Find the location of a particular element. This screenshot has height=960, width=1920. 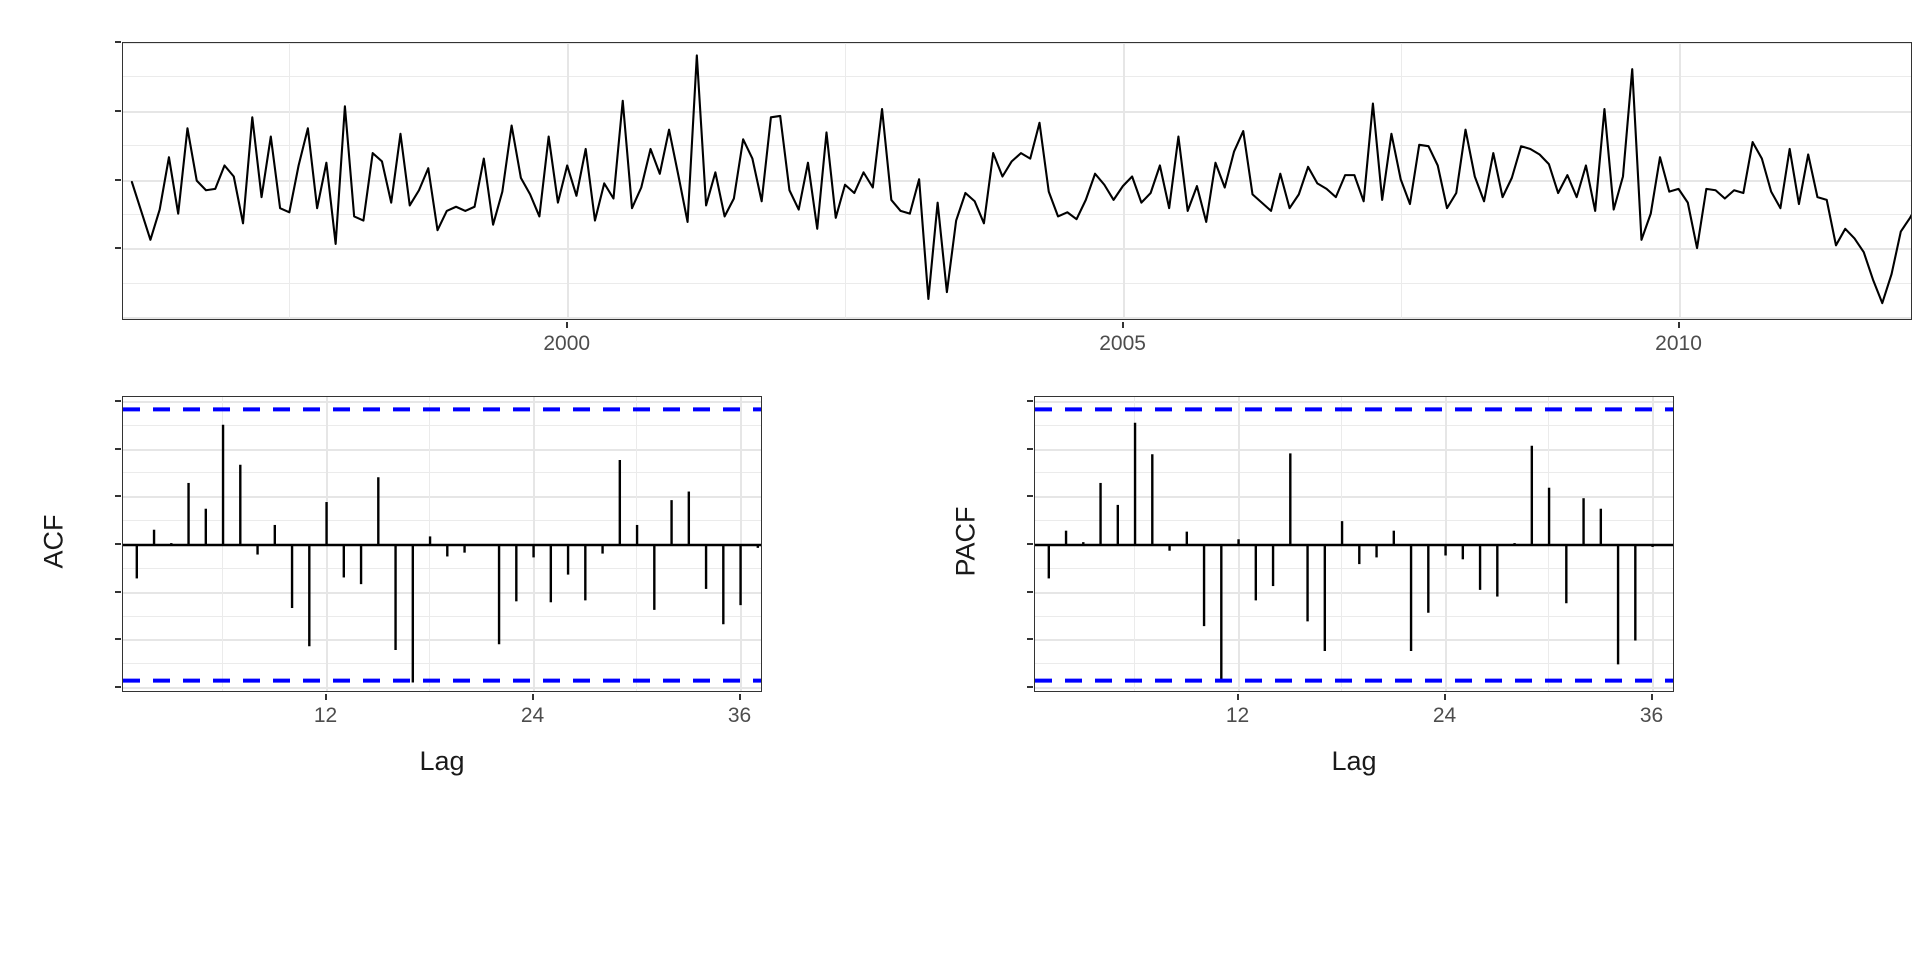

pacf-y-axis-label: PACF is located at coordinates (965, 541).